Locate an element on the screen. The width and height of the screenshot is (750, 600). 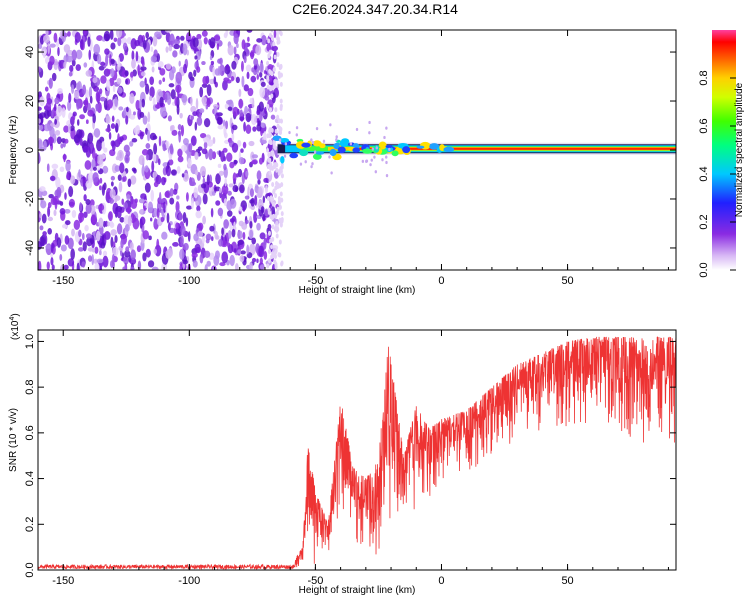
spectrogram-y-tick-label: 40 is located at coordinates (30, 52).